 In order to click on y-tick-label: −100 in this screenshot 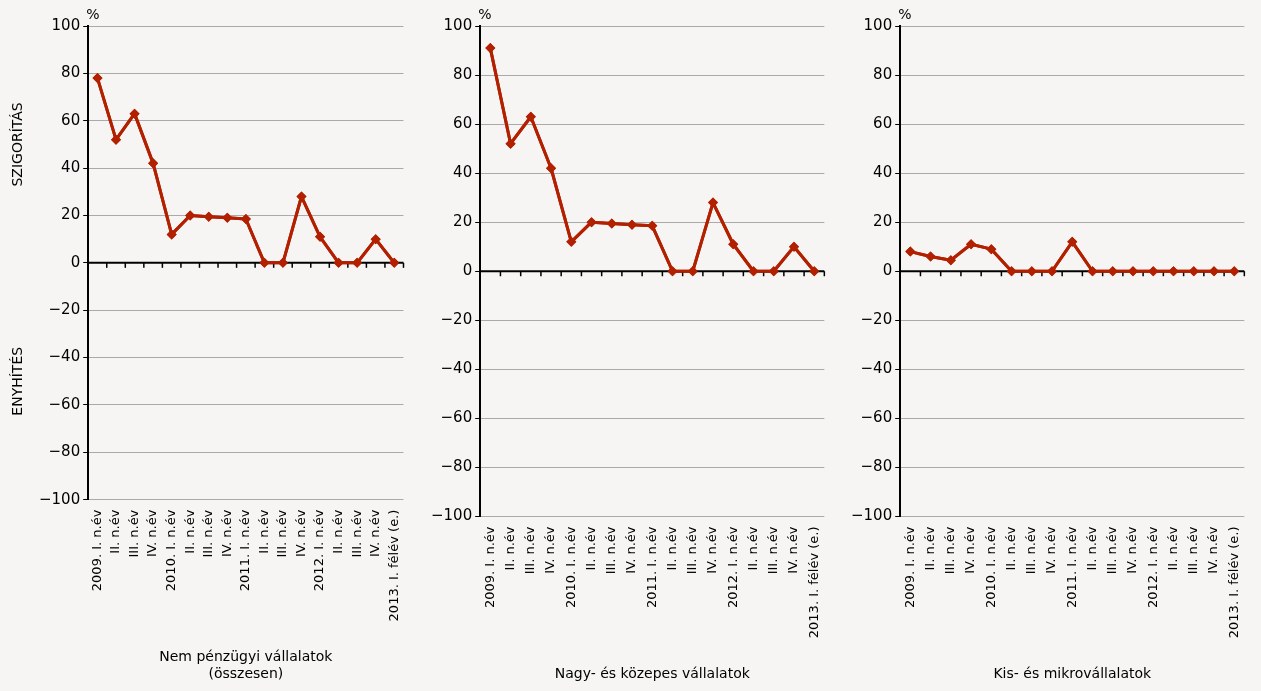, I will do `click(452, 515)`.